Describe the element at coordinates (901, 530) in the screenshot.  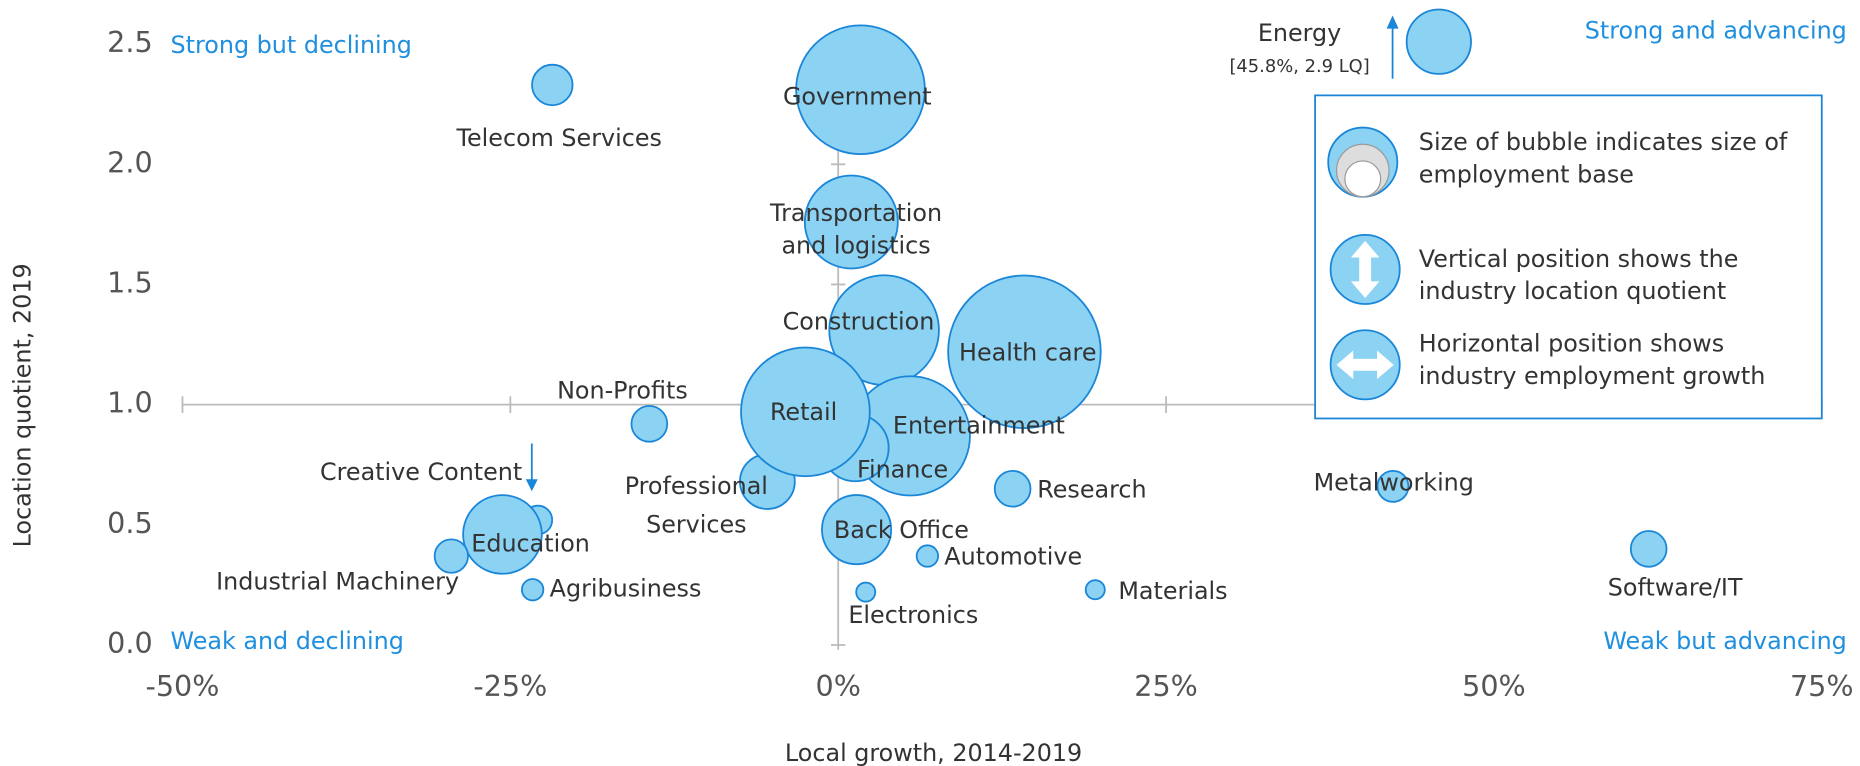
I see `bubble-label: Back Office` at that location.